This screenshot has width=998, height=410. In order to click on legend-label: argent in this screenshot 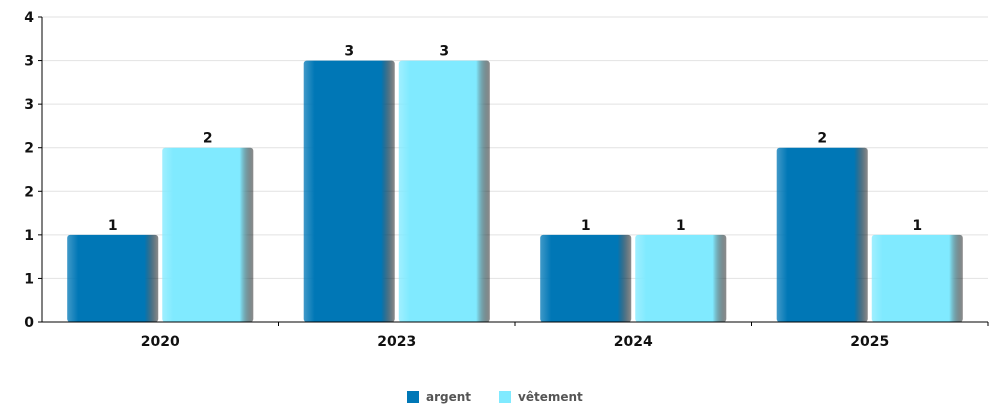, I will do `click(448, 397)`.